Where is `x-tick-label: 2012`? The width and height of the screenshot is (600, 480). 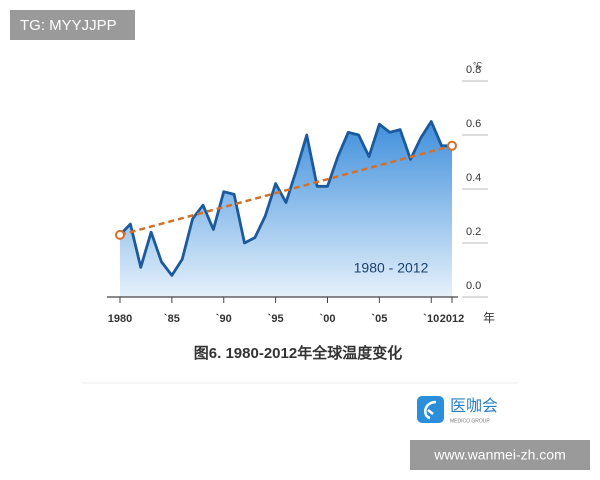 x-tick-label: 2012 is located at coordinates (452, 319).